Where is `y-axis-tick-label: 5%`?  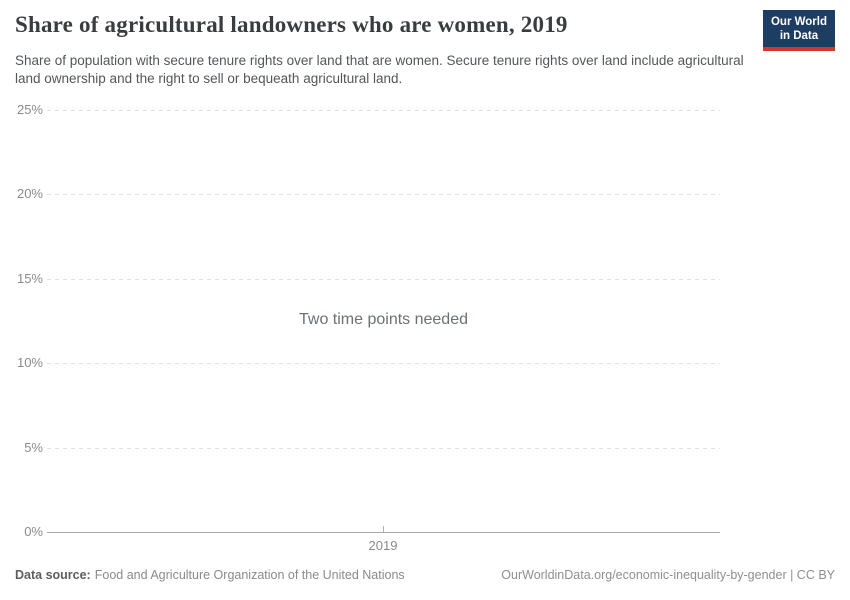 y-axis-tick-label: 5% is located at coordinates (33, 447).